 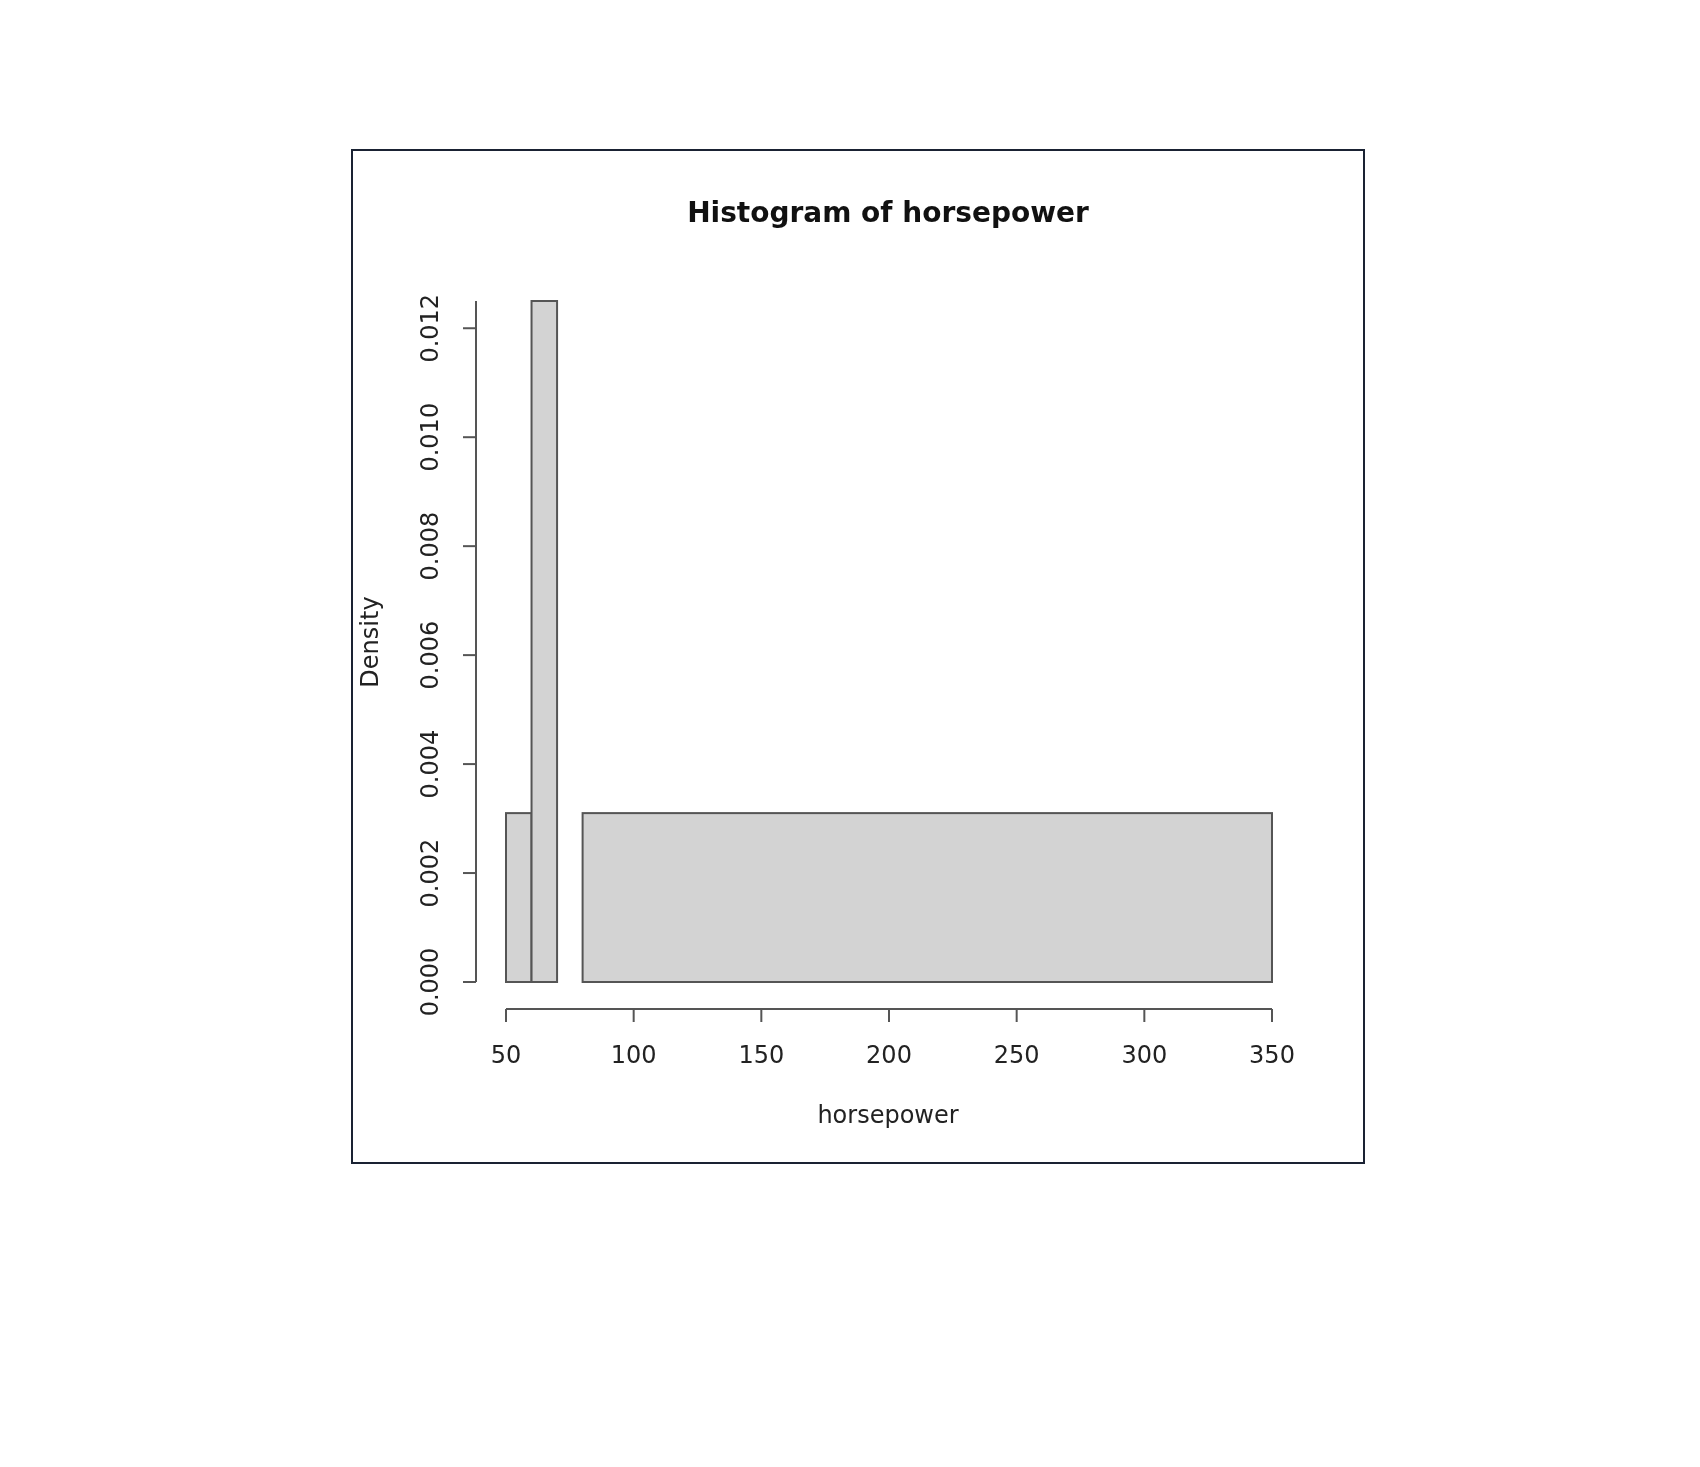 I want to click on x-tick-label: 50, so click(x=506, y=1055).